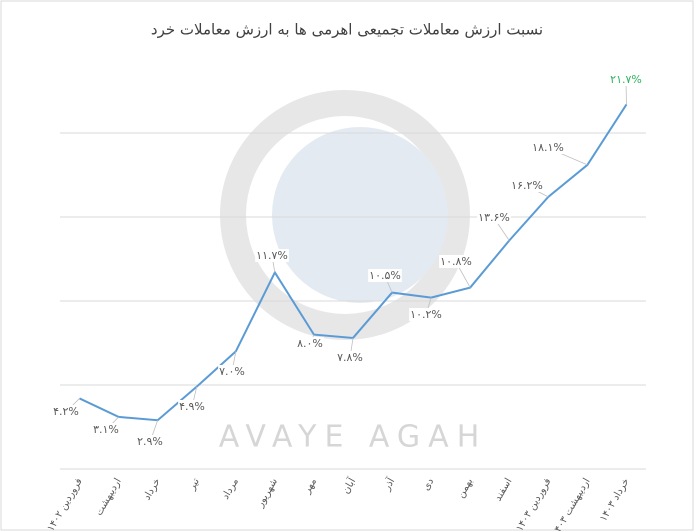 This screenshot has width=694, height=531. I want to click on data-label: ۲.۹%, so click(150, 441).